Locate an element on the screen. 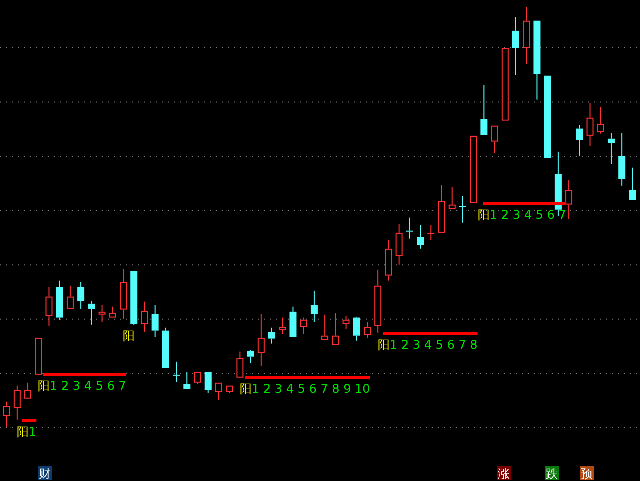 This screenshot has height=481, width=640. annotation: 预 is located at coordinates (587, 473).